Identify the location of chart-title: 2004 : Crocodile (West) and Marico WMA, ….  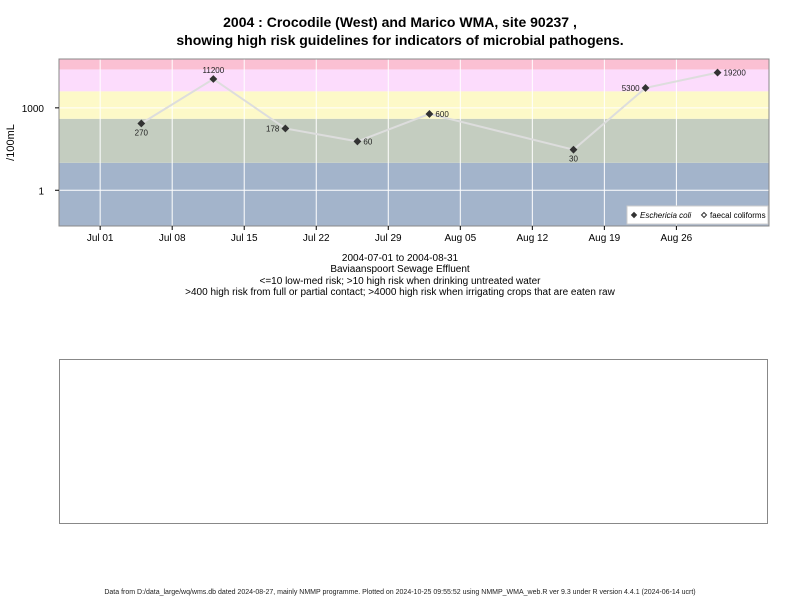
(400, 22).